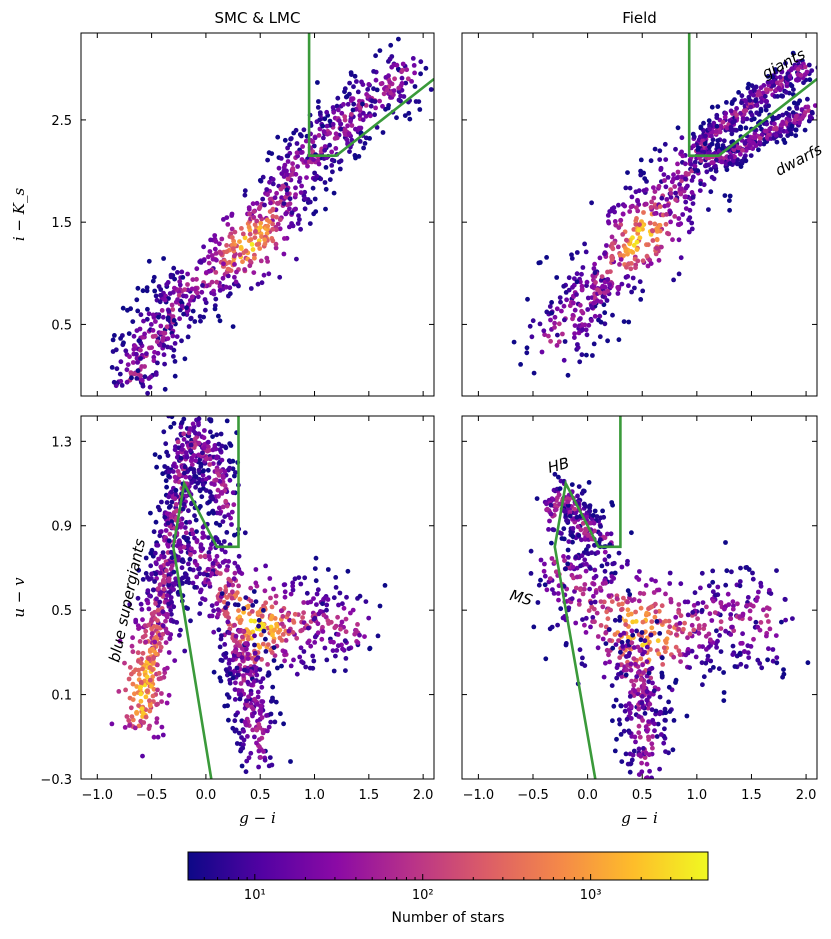 The height and width of the screenshot is (939, 831). Describe the element at coordinates (61, 223) in the screenshot. I see `y-tick-label: 1.5` at that location.